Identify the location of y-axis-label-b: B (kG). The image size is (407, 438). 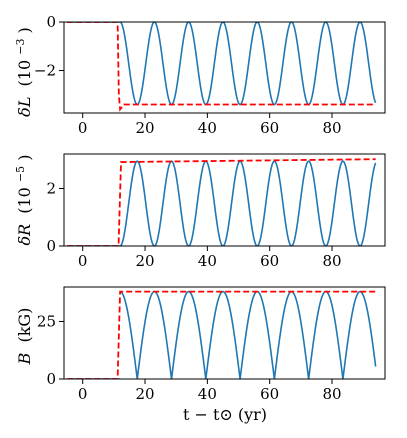
(24, 337).